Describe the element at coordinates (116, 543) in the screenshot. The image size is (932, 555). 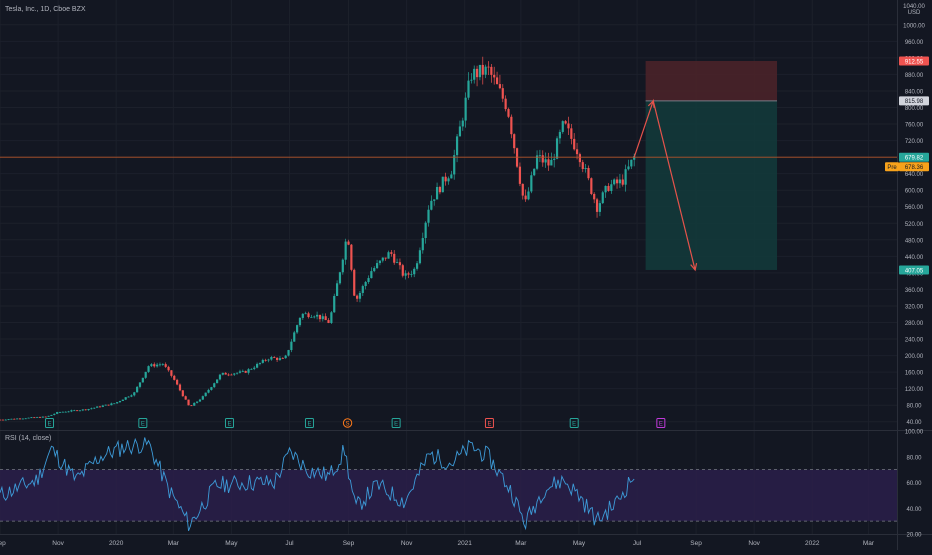
I see `time-tick-label: 2020` at that location.